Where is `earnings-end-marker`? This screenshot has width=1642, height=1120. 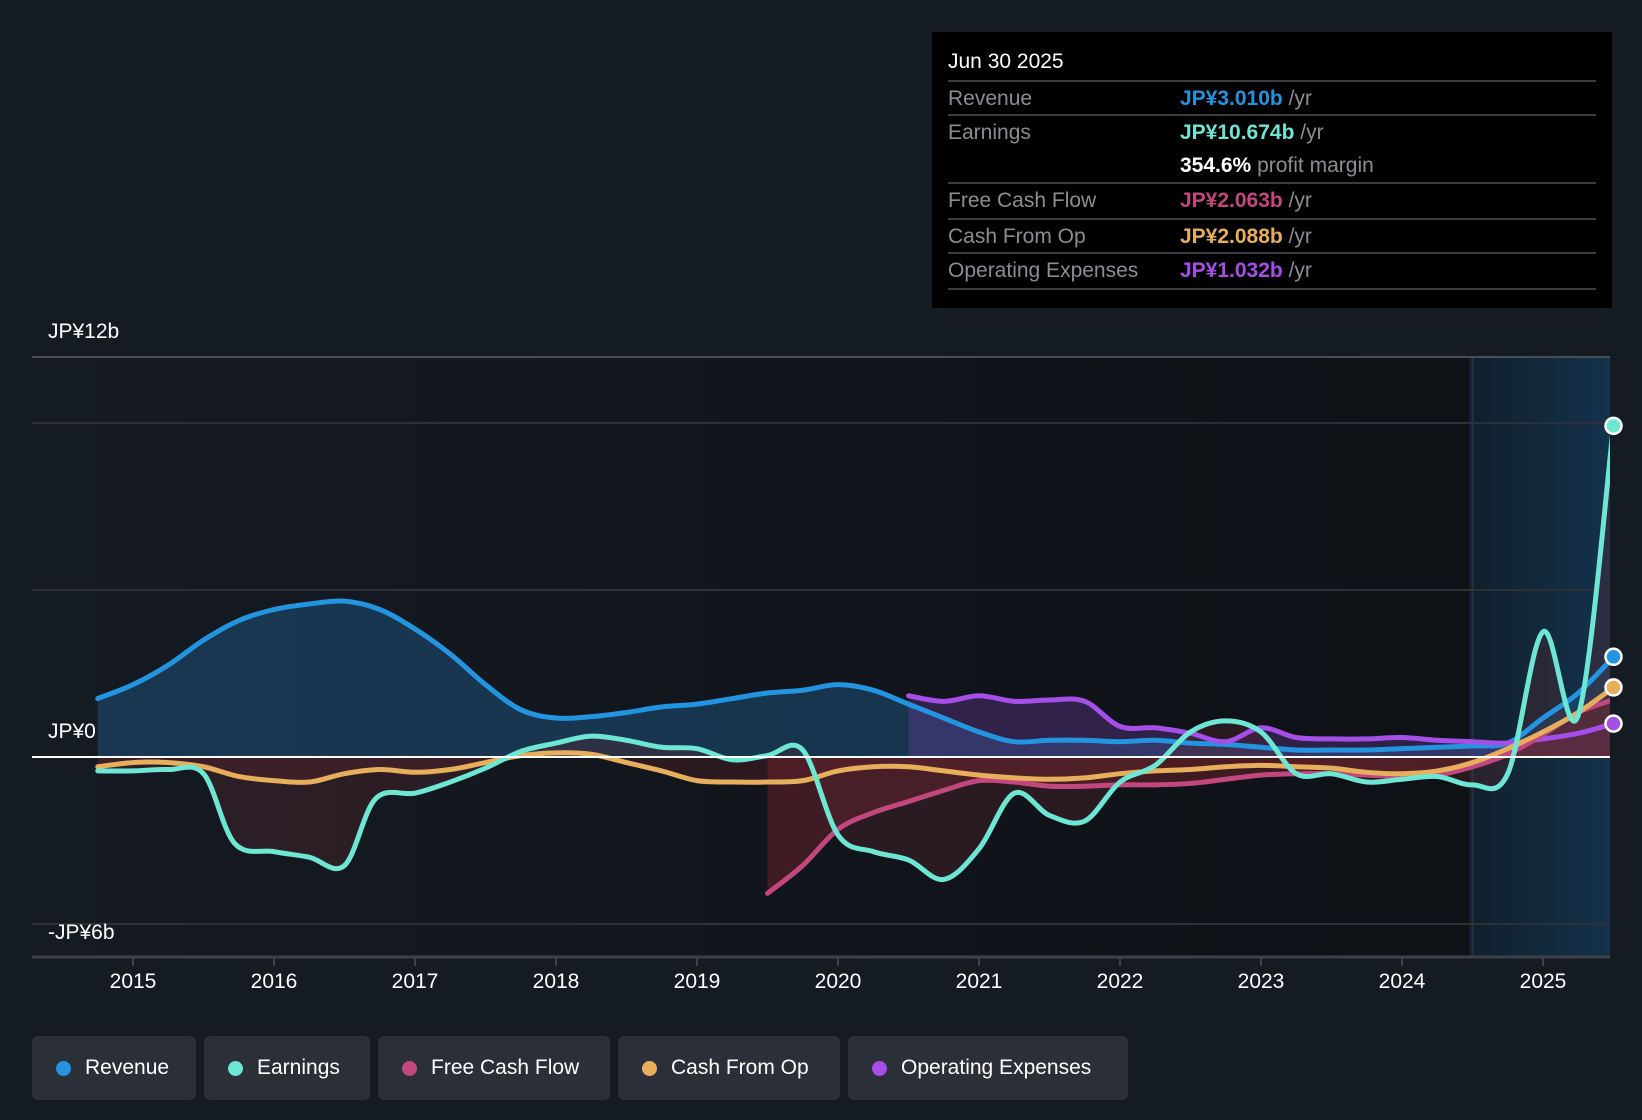 earnings-end-marker is located at coordinates (1613, 426).